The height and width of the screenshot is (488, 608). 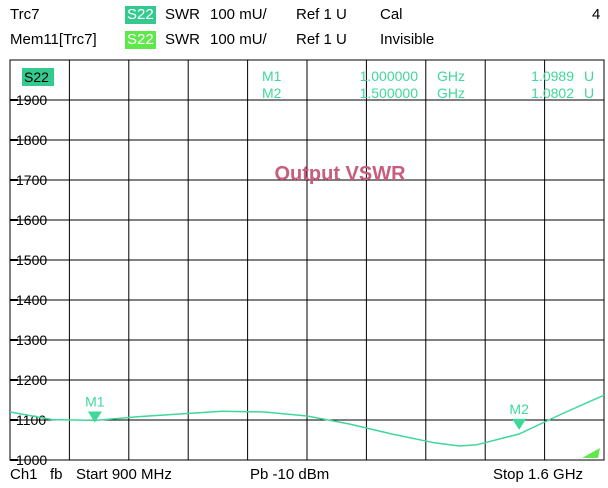 I want to click on y-tick-label: 1600, so click(x=31, y=220).